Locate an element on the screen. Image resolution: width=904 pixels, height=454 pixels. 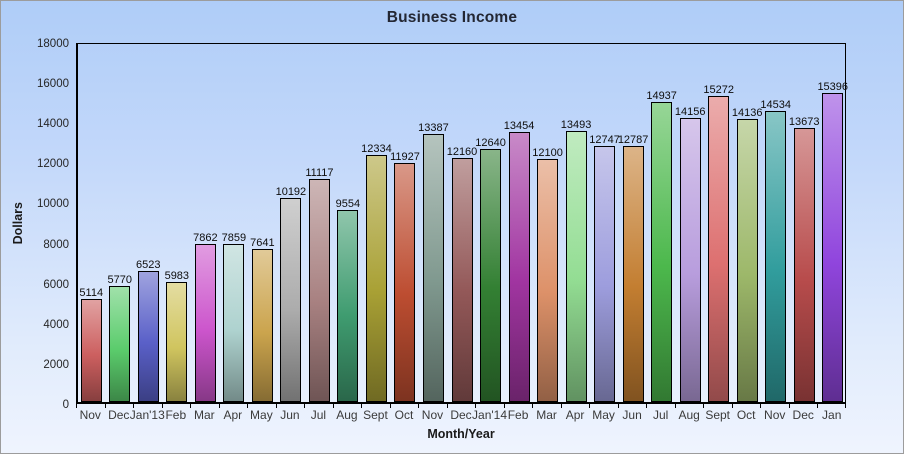
bar-aug-21: 14156 is located at coordinates (690, 254).